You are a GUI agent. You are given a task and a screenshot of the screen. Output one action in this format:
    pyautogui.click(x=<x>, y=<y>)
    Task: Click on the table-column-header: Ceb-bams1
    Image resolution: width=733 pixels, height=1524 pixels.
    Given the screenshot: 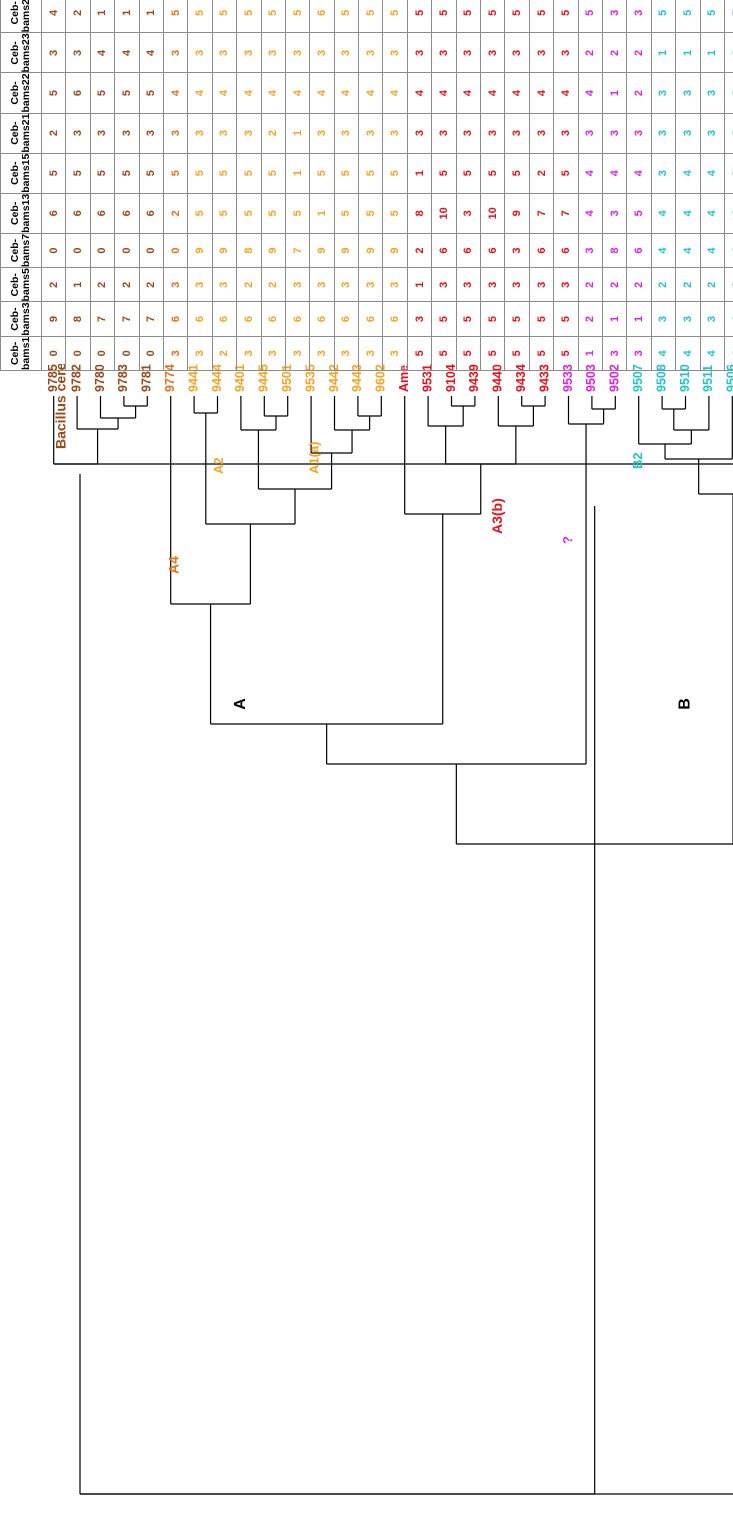 What is the action you would take?
    pyautogui.click(x=21, y=353)
    